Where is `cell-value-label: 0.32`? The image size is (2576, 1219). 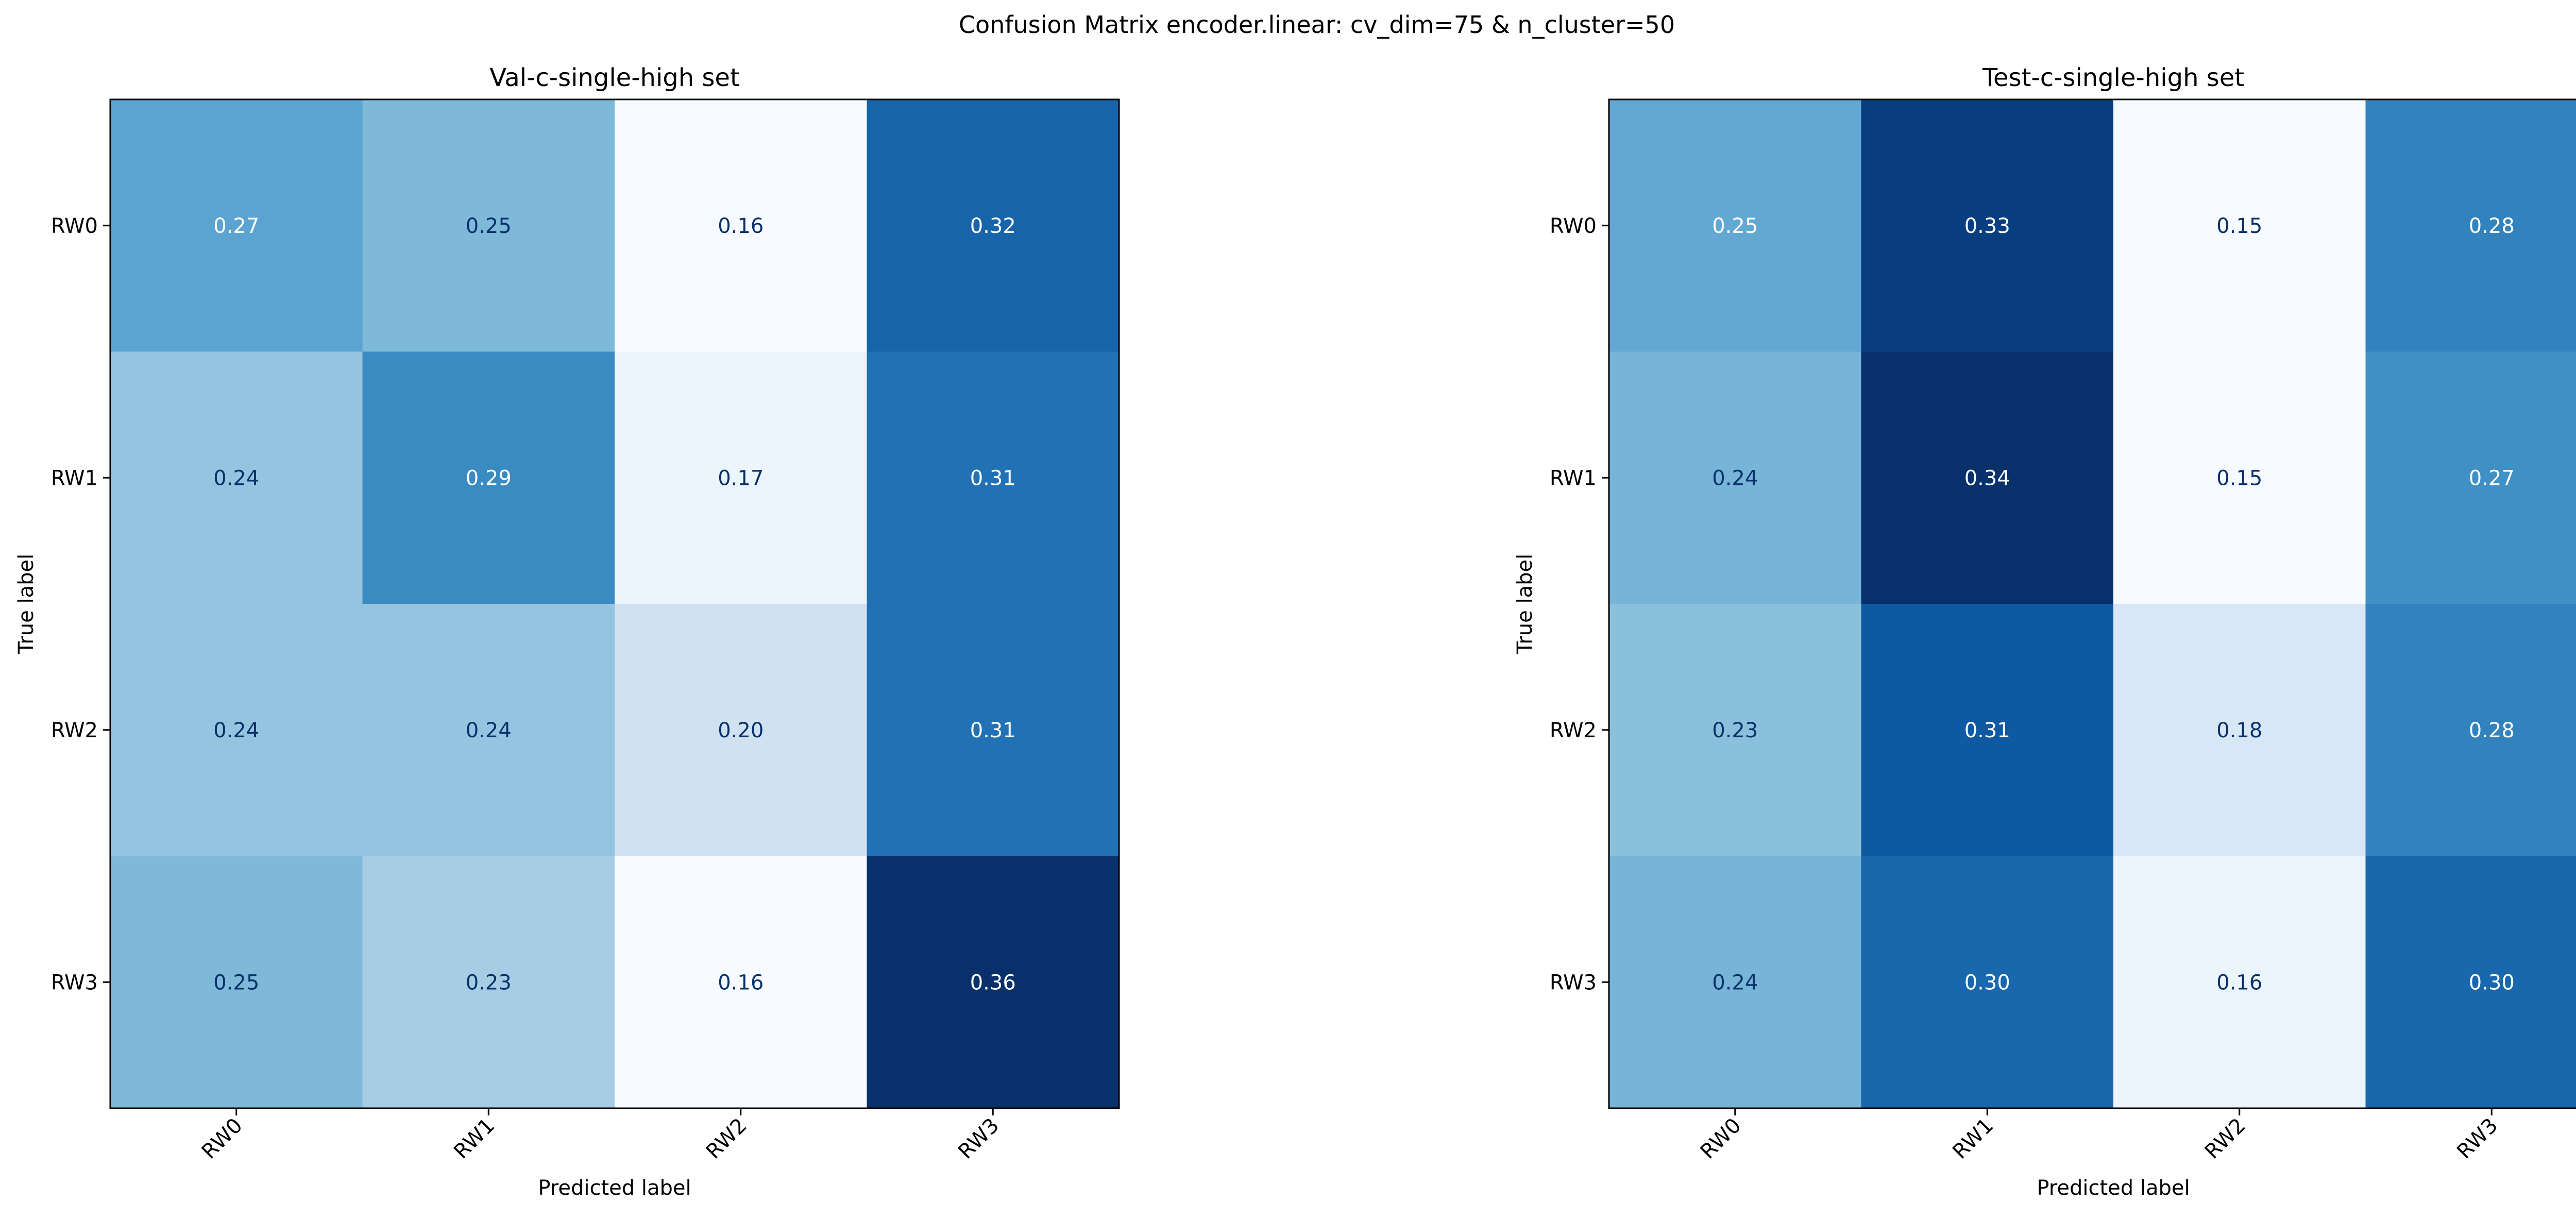 cell-value-label: 0.32 is located at coordinates (993, 226).